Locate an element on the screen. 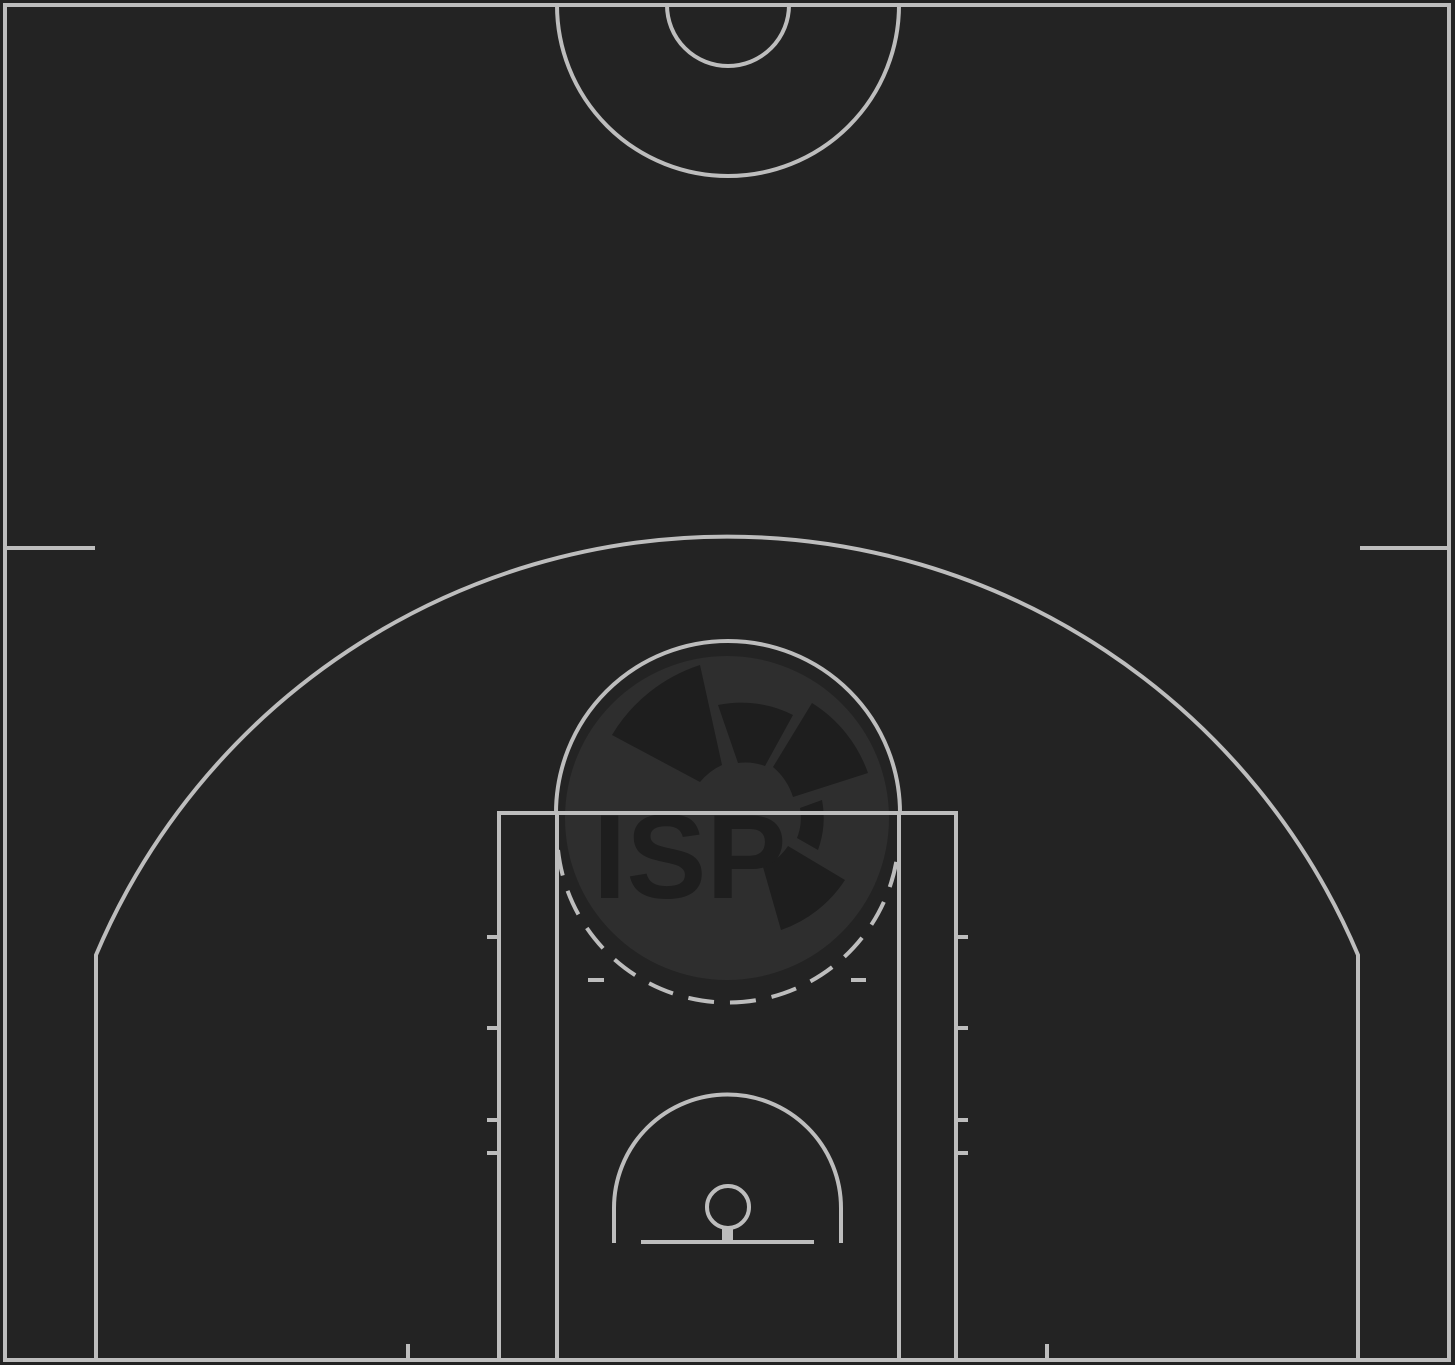  watermark-logo: ISP is located at coordinates (727, 818).